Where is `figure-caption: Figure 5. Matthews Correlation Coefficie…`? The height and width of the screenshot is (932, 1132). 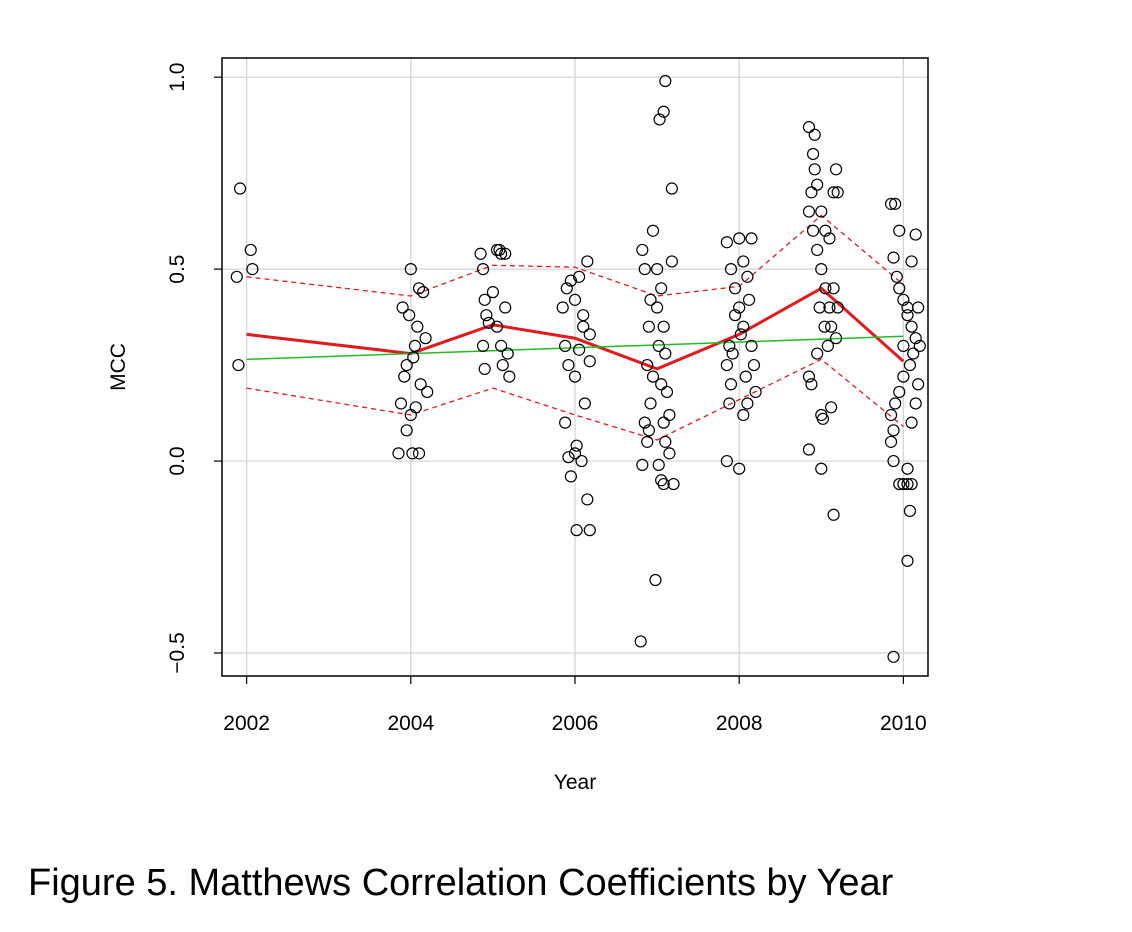
figure-caption: Figure 5. Matthews Correlation Coefficie… is located at coordinates (461, 883).